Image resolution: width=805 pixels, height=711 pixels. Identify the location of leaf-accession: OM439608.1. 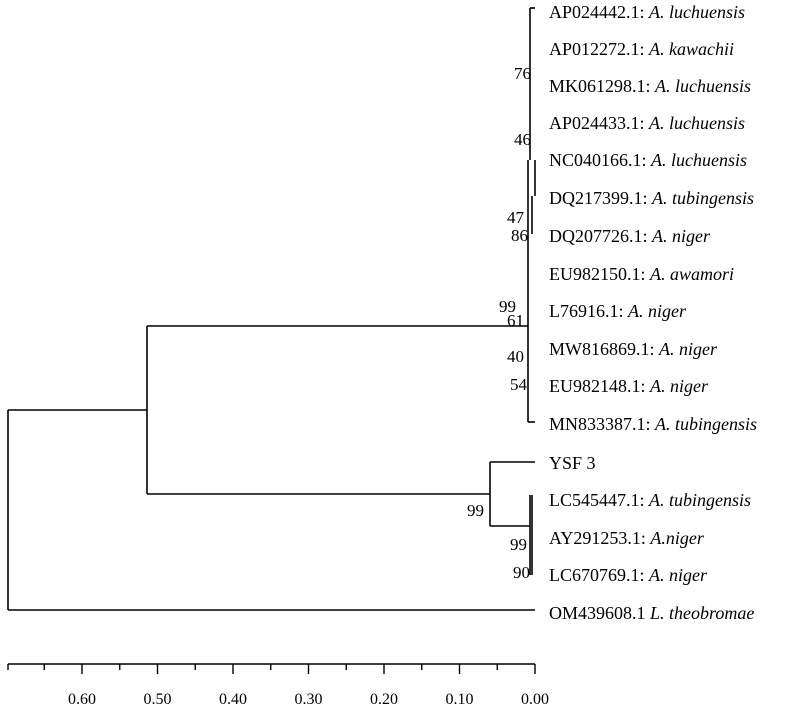
(599, 613).